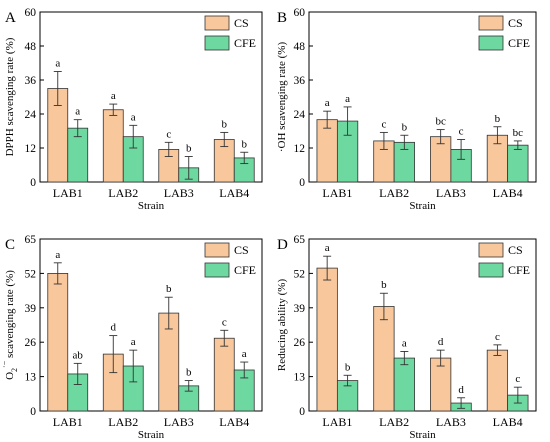  What do you see at coordinates (10, 18) in the screenshot?
I see `panel-letter: A` at bounding box center [10, 18].